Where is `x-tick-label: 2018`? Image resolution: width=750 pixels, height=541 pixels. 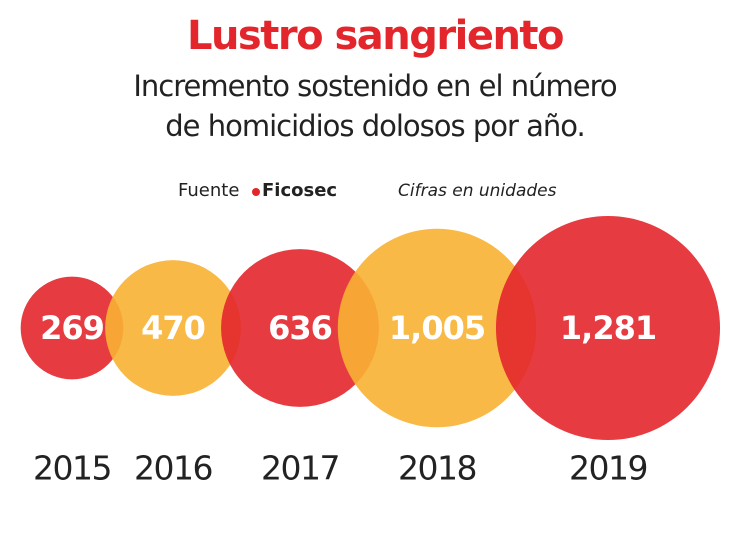
x-tick-label: 2018 is located at coordinates (437, 468).